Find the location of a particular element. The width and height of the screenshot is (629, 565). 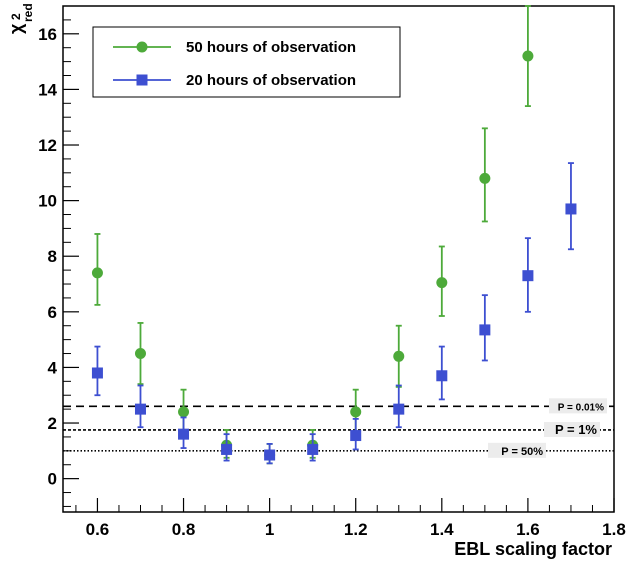

y-axis-ticks: 0 2 4 6 8 10 12 14 16 is located at coordinates (58, 263).